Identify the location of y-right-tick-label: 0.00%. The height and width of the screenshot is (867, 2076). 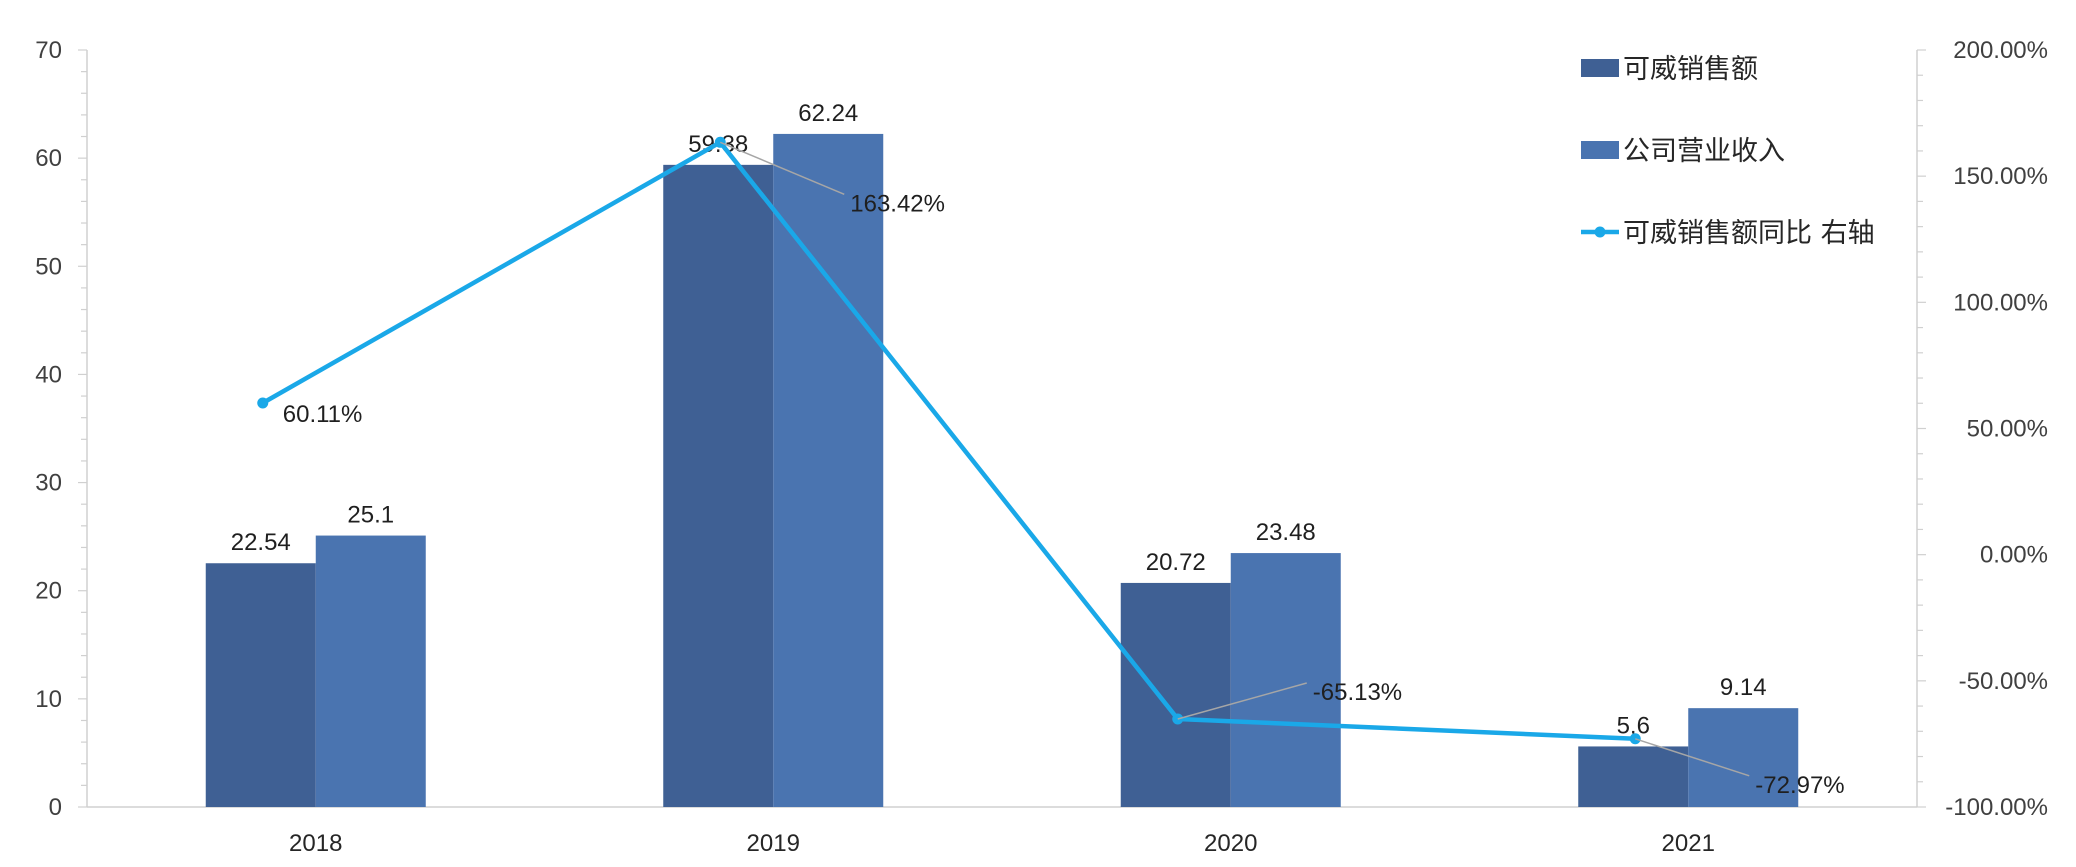
(2014, 555).